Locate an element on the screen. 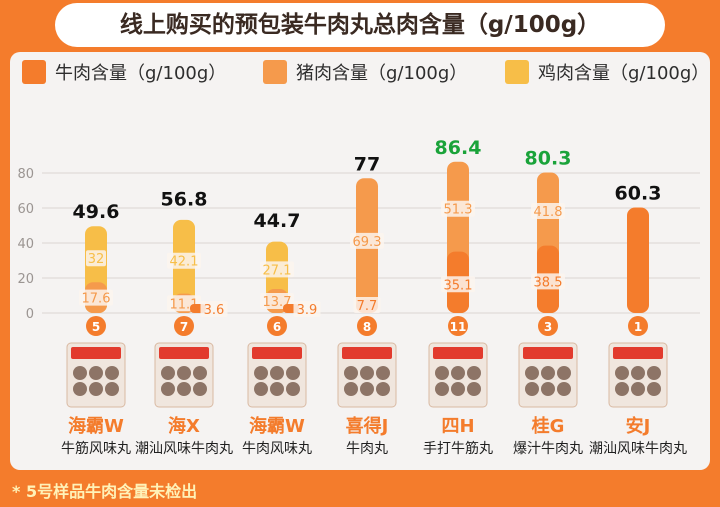  total-label: 49.6 is located at coordinates (96, 212).